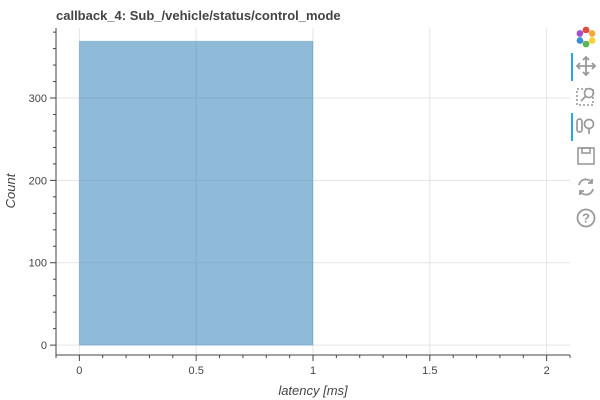 The image size is (600, 400). I want to click on y-tick-label: 0, so click(44, 346).